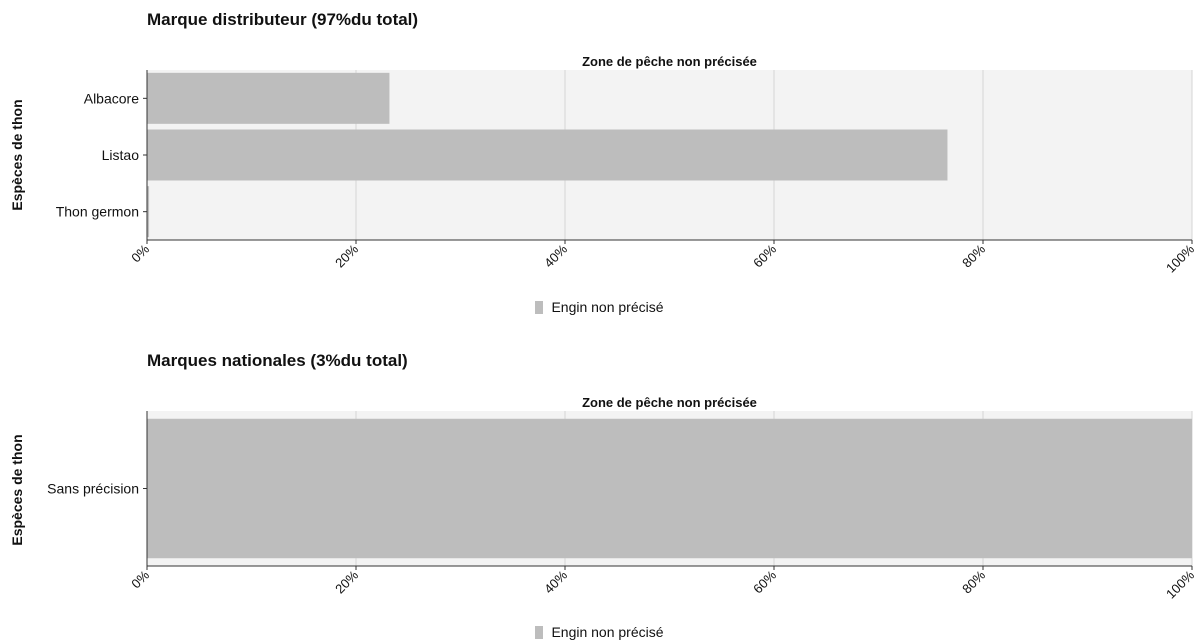 This screenshot has height=640, width=1199. What do you see at coordinates (93, 489) in the screenshot?
I see `y-tick-label: Sans précision` at bounding box center [93, 489].